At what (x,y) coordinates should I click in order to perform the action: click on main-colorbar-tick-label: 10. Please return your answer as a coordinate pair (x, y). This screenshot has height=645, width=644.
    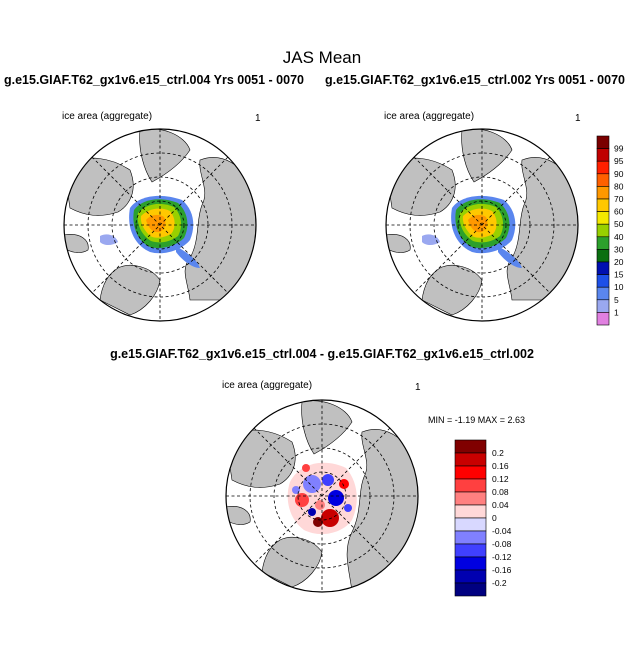
    Looking at the image, I should click on (619, 287).